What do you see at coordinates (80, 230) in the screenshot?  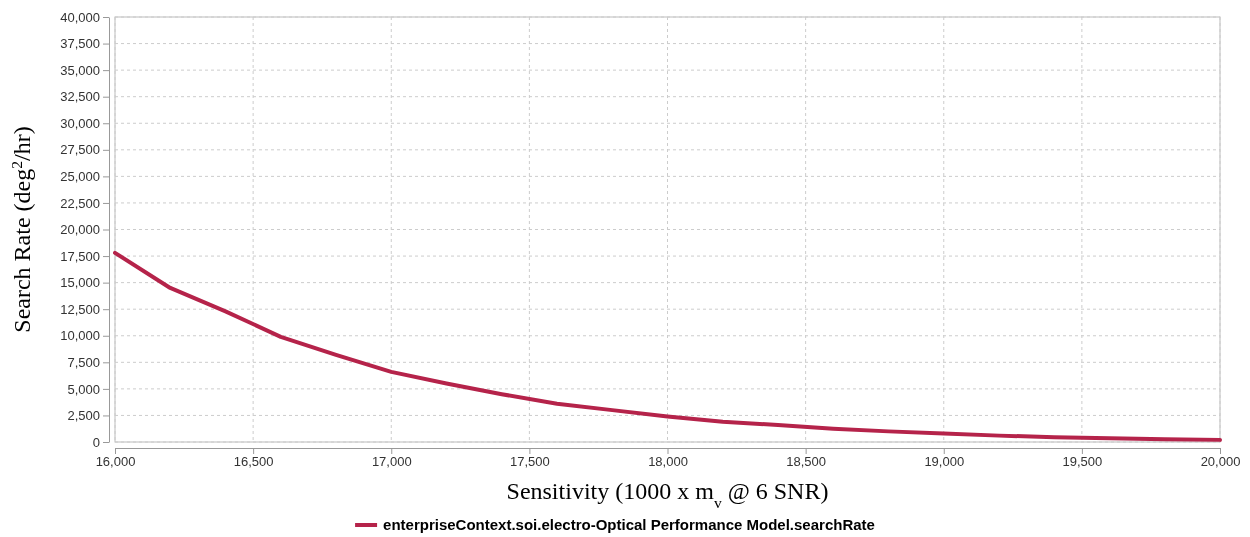 I see `y-tick-label: 20,000` at bounding box center [80, 230].